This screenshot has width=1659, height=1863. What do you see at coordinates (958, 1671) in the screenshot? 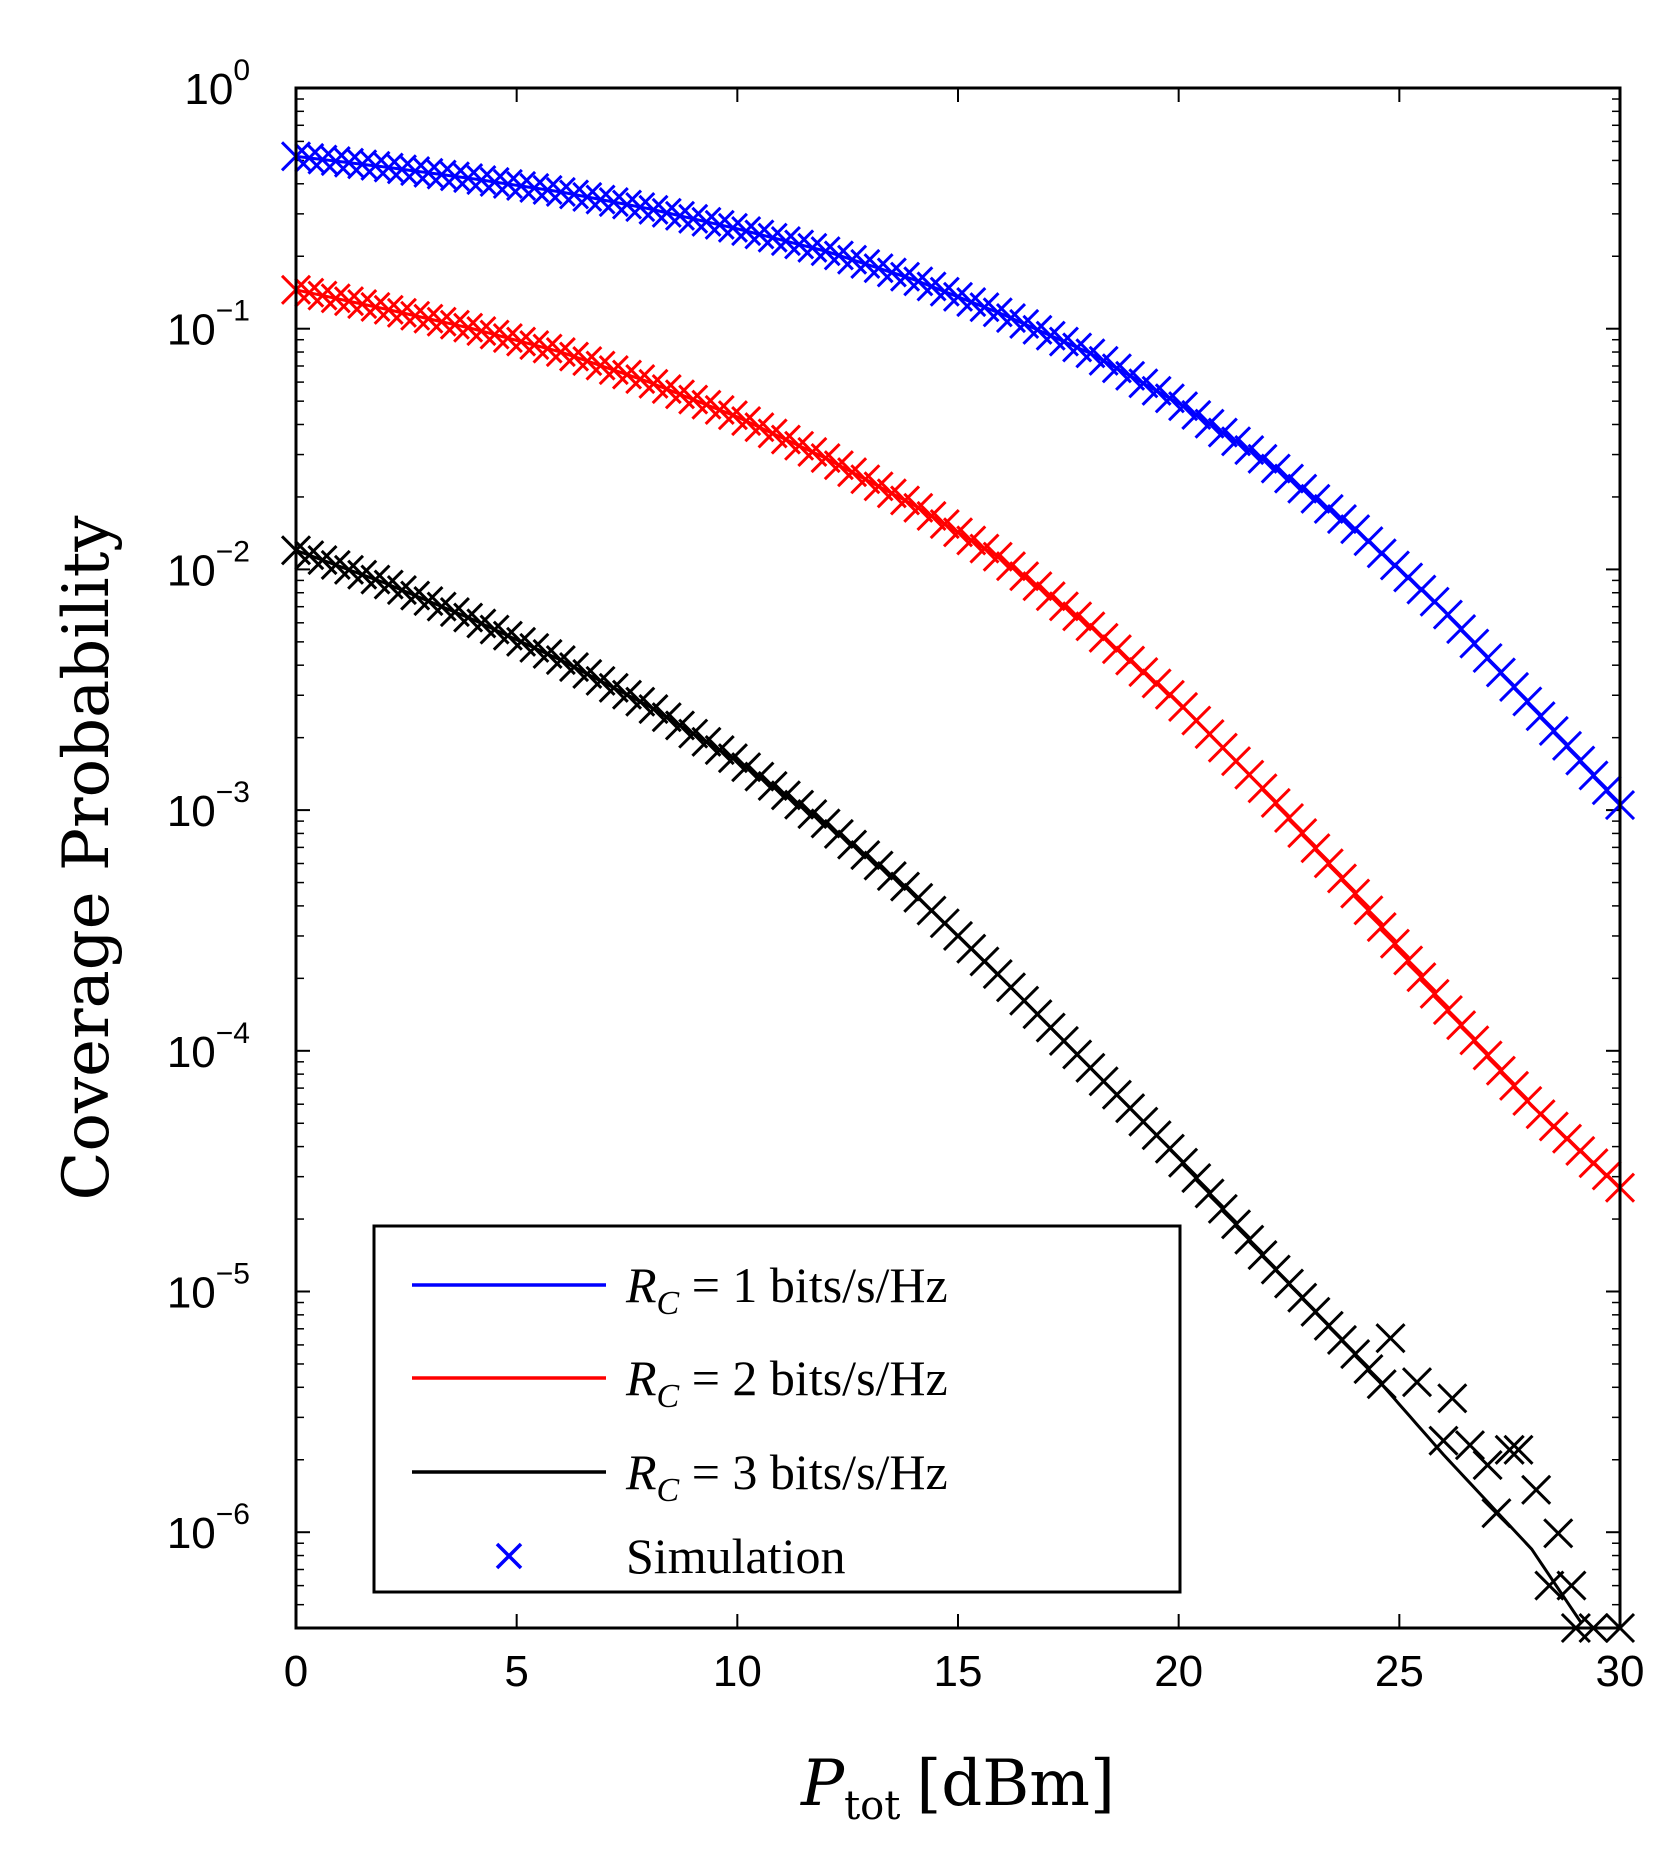
I see `x-tick-label: 15` at bounding box center [958, 1671].